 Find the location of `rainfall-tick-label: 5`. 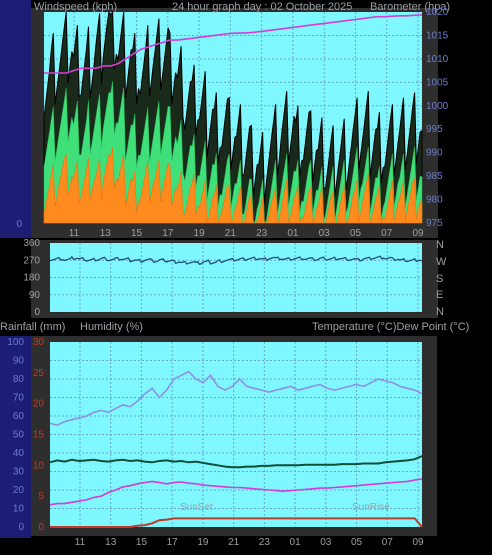

rainfall-tick-label: 5 is located at coordinates (41, 496).